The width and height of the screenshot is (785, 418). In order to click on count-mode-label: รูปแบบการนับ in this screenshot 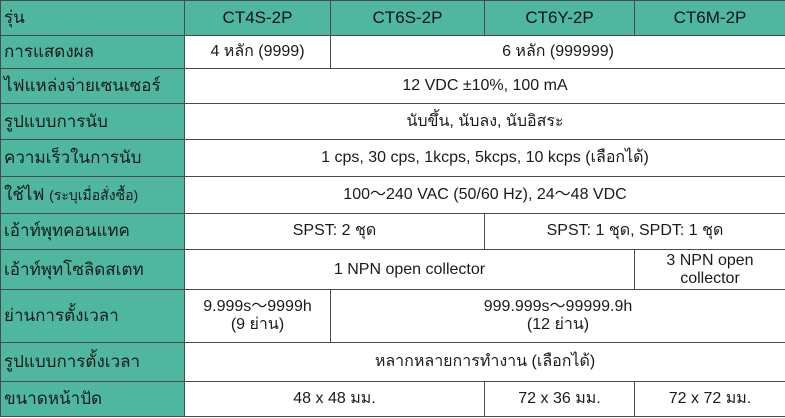, I will do `click(92, 121)`.